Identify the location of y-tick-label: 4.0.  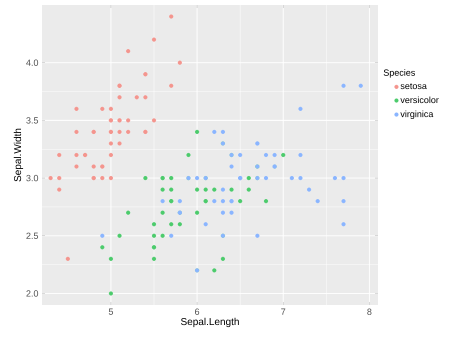
(32, 63).